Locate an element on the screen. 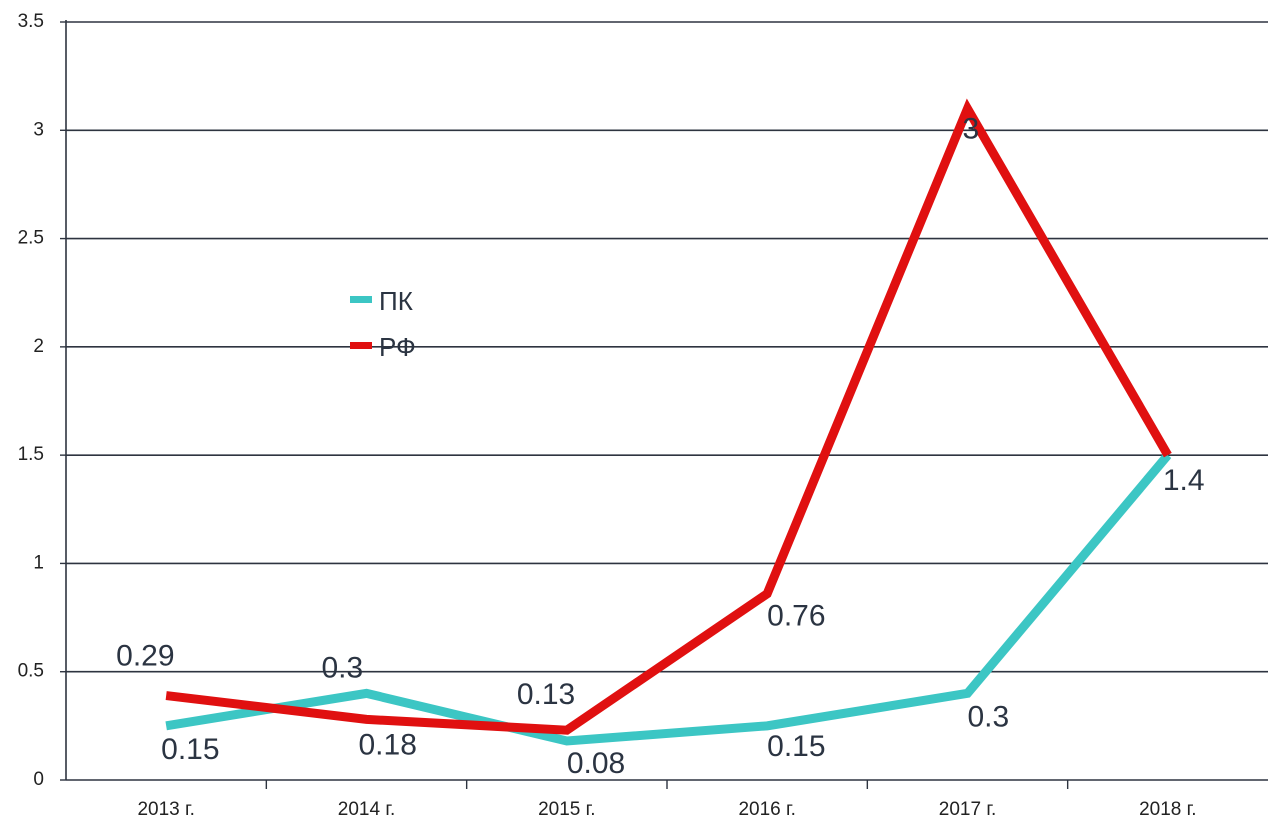 The height and width of the screenshot is (824, 1268). x-tick-label: 2017 г. is located at coordinates (967, 809).